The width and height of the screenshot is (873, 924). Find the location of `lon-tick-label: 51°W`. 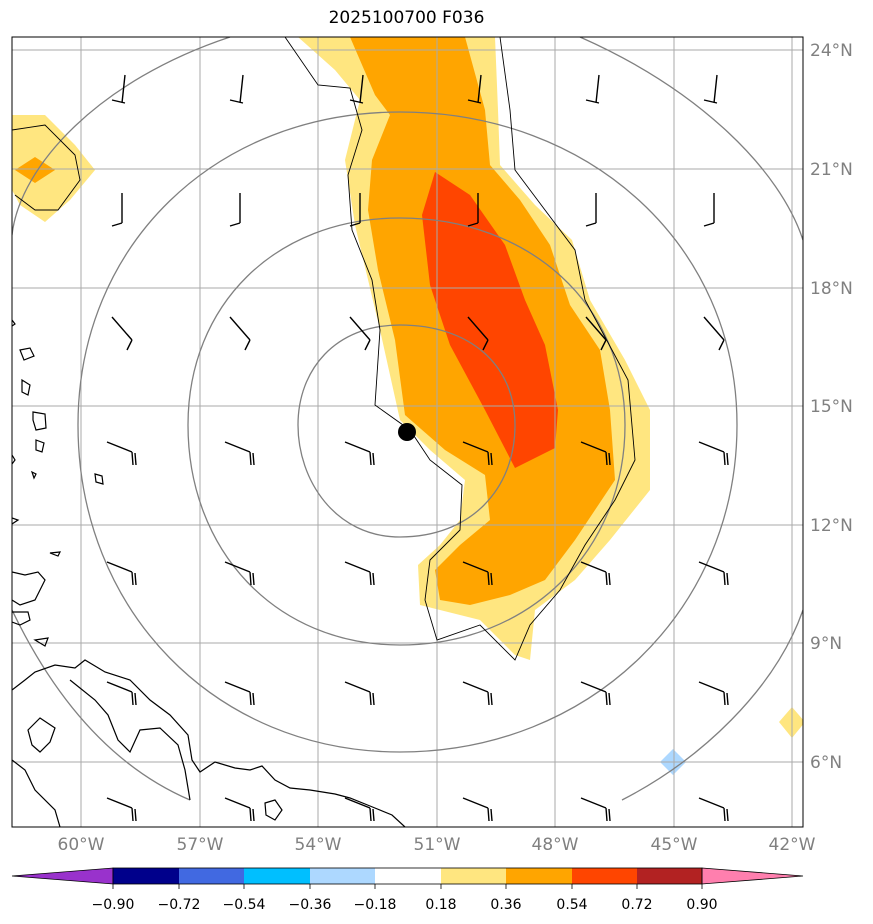

lon-tick-label: 51°W is located at coordinates (437, 845).